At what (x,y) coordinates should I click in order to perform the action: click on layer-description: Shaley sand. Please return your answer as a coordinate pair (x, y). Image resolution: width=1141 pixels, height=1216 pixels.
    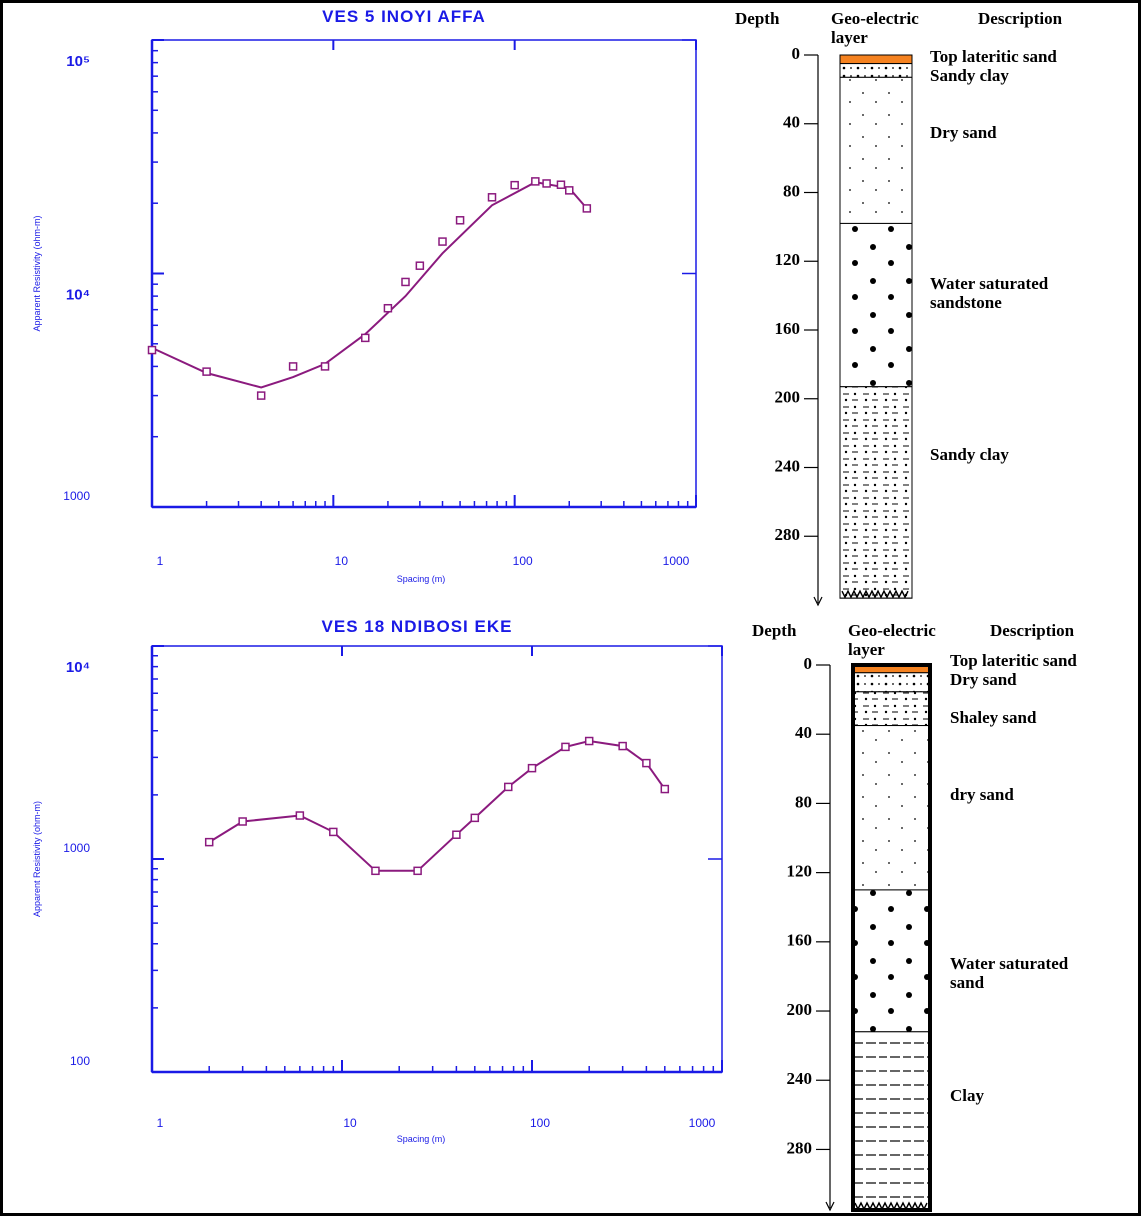
    Looking at the image, I should click on (993, 717).